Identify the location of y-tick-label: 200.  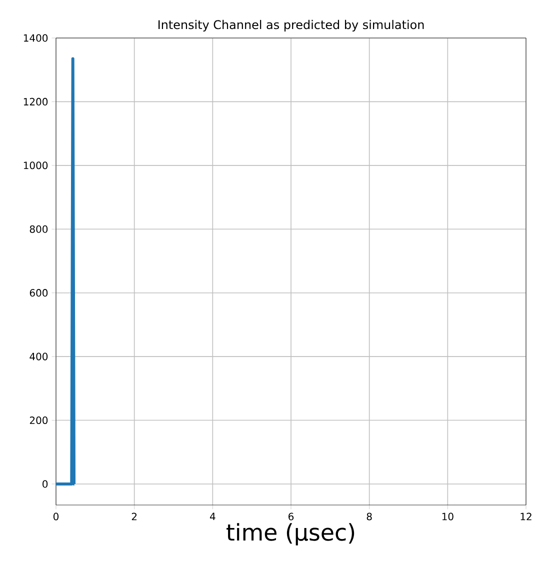
(39, 420).